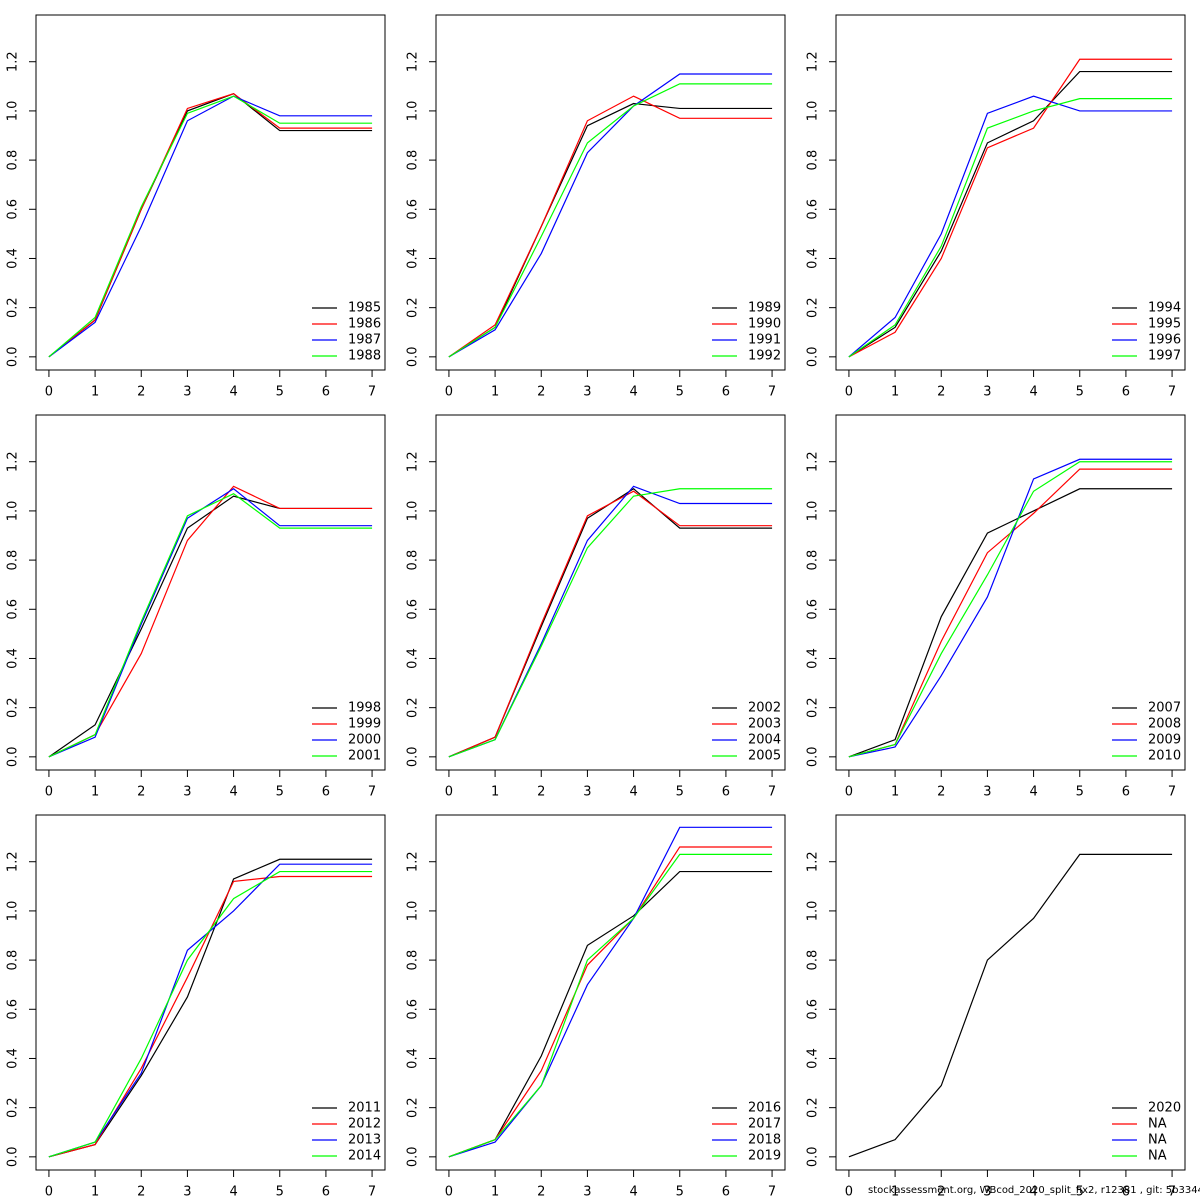 This screenshot has width=1200, height=1200. I want to click on legend-label: 1999, so click(364, 724).